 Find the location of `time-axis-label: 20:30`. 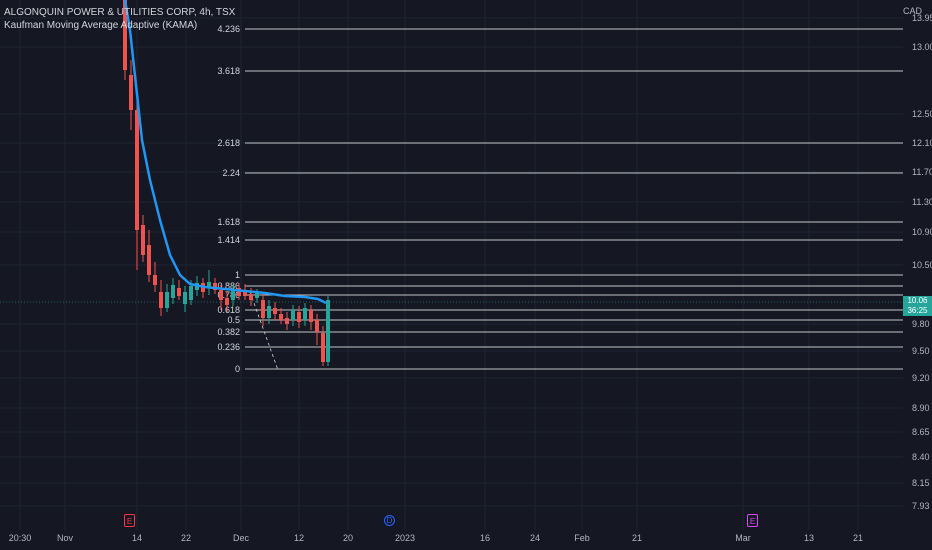

time-axis-label: 20:30 is located at coordinates (20, 538).